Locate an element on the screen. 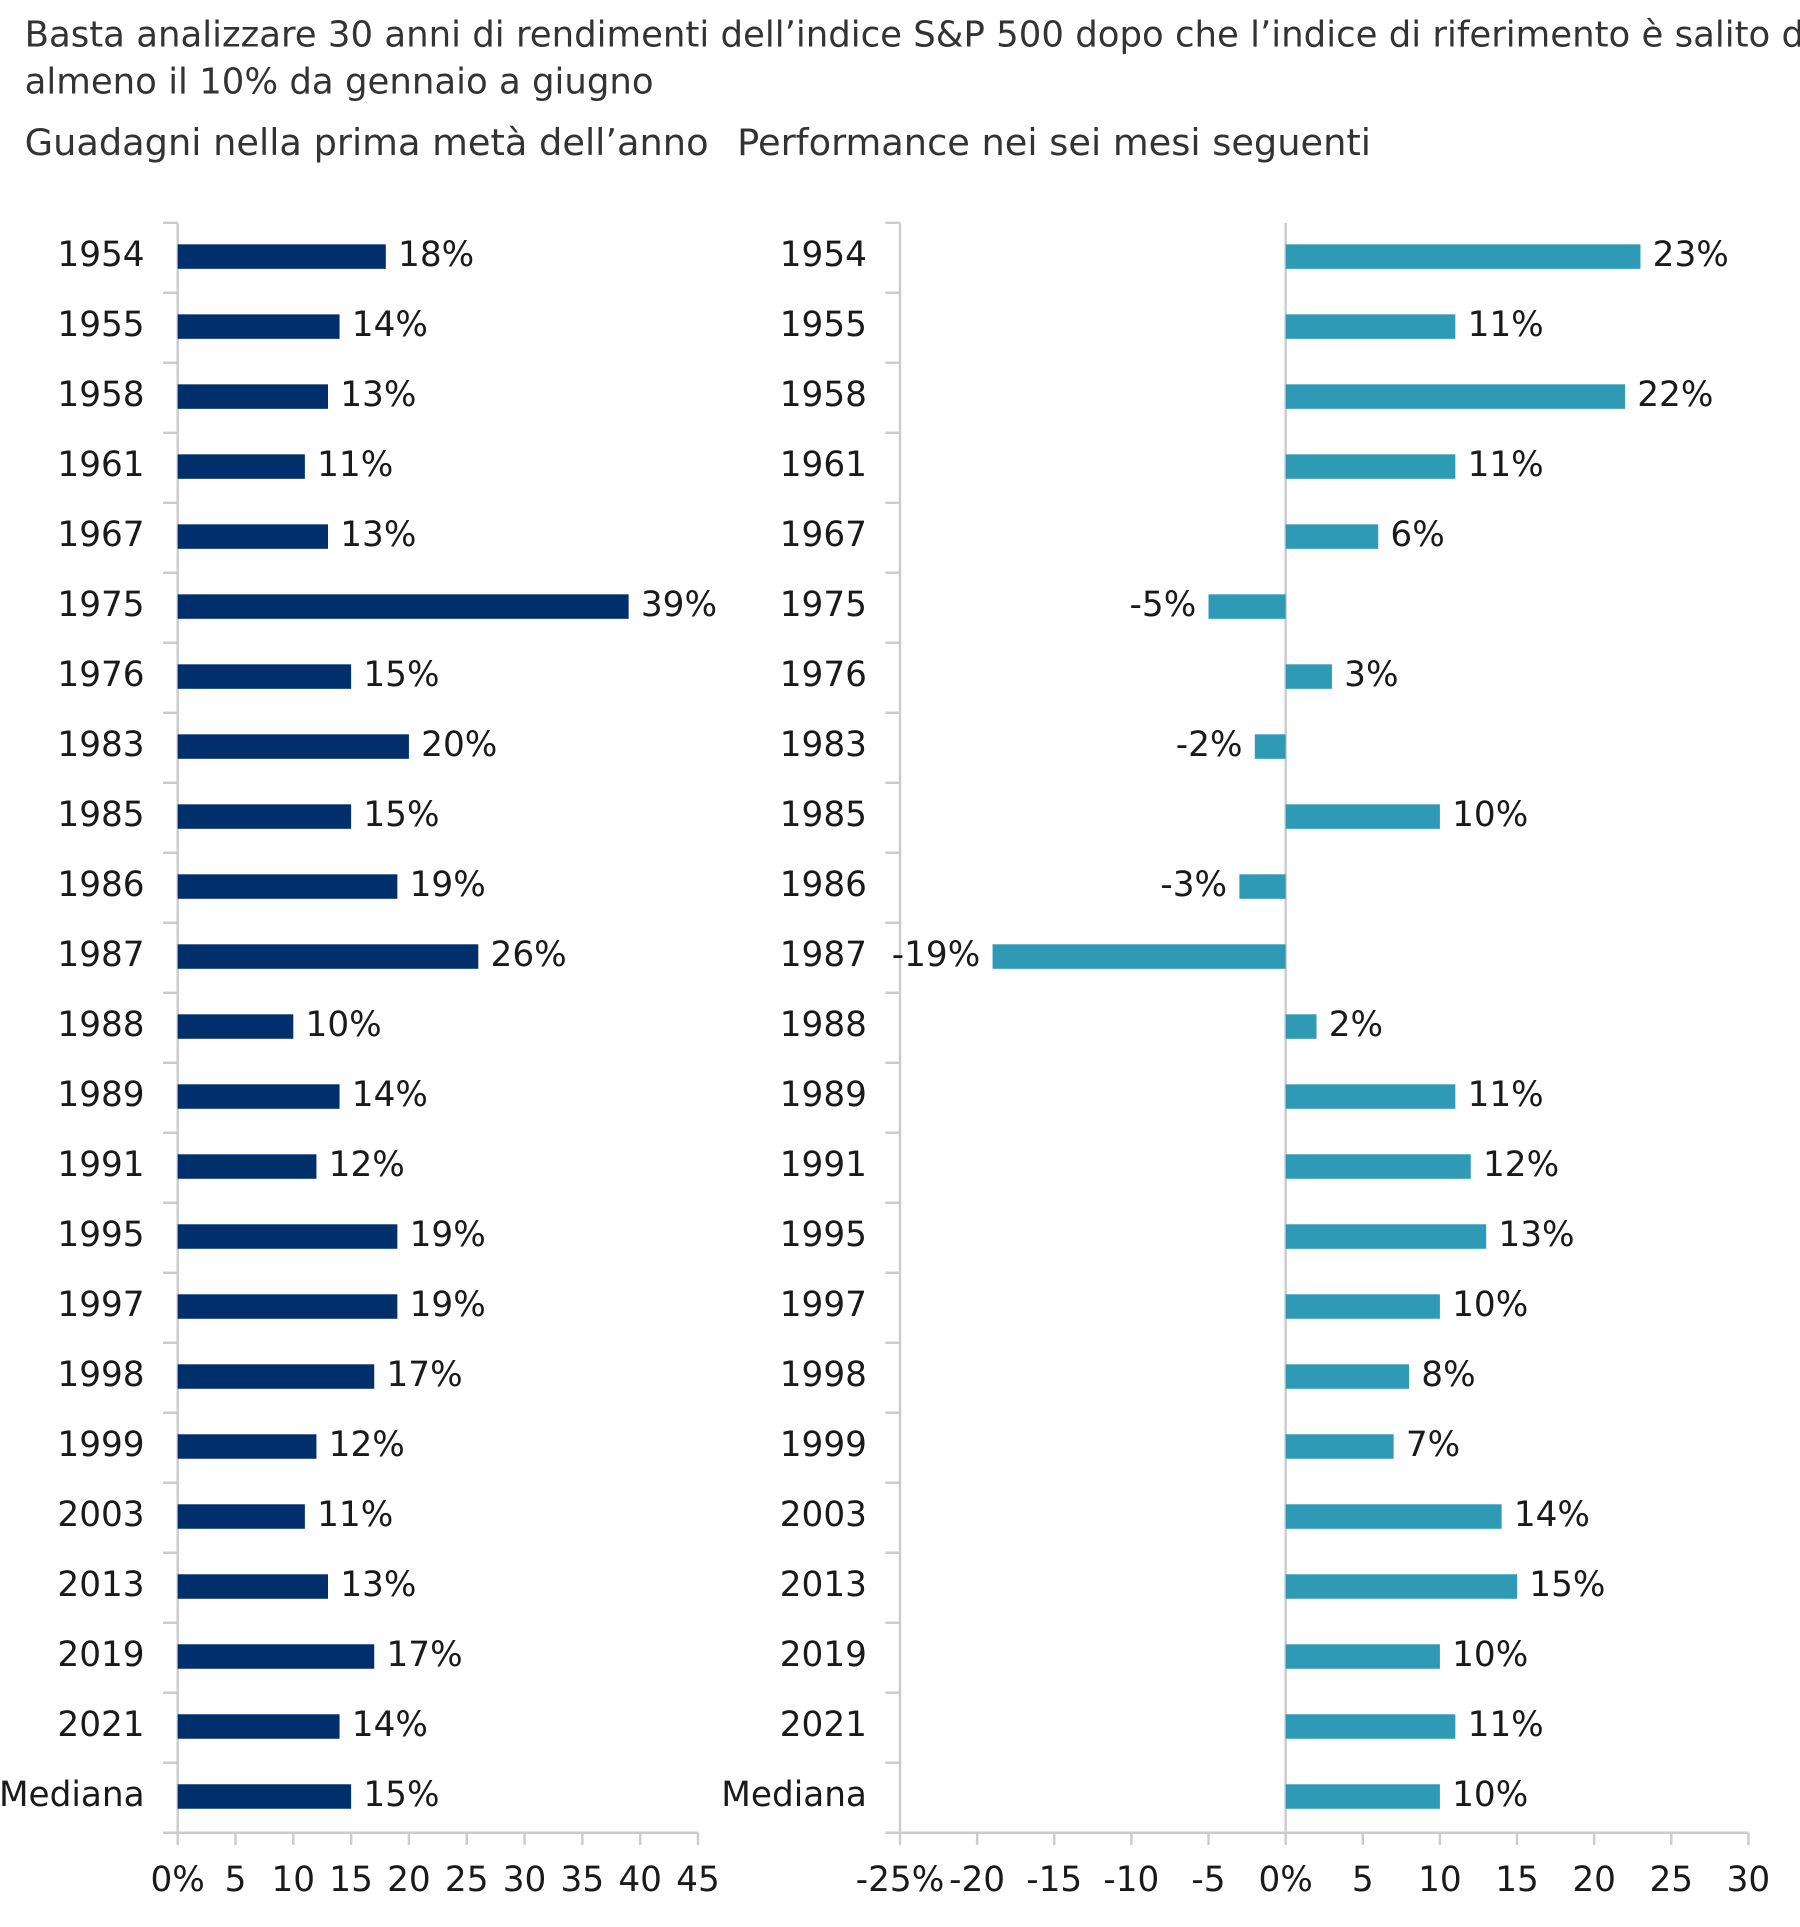  x-tick-label: -20 is located at coordinates (977, 1880).